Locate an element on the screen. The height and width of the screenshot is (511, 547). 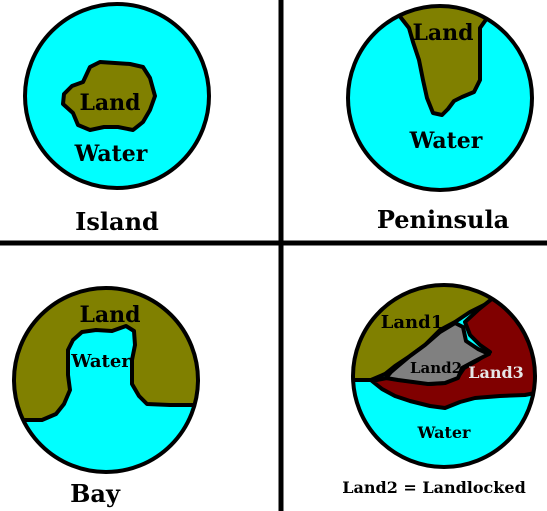
island-land-label: Land is located at coordinates (109, 103).